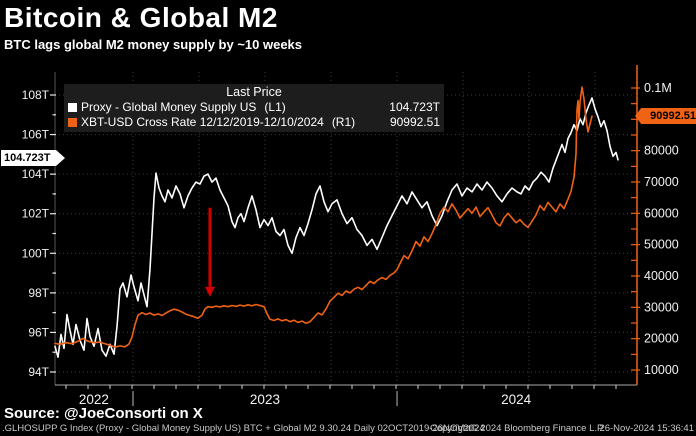 The height and width of the screenshot is (436, 696). What do you see at coordinates (661, 245) in the screenshot?
I see `right-axis-tick-label: 50000` at bounding box center [661, 245].